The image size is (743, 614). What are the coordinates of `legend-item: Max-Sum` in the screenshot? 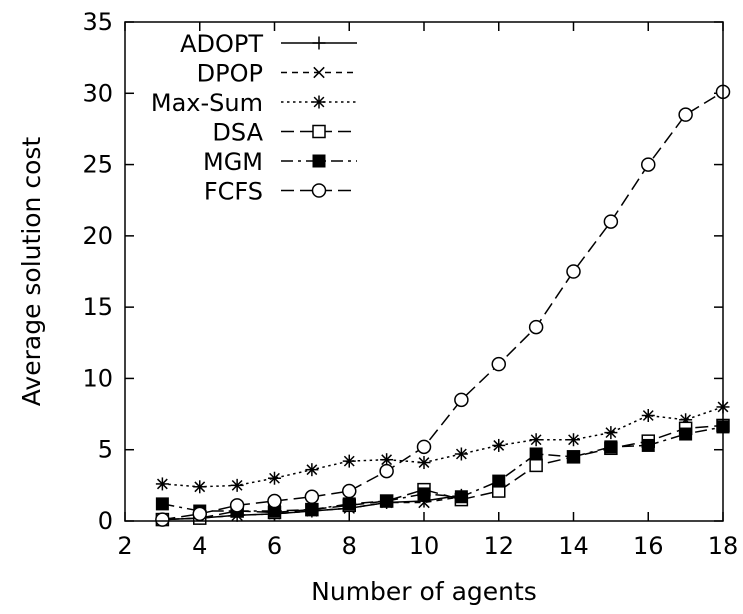 It's located at (254, 103).